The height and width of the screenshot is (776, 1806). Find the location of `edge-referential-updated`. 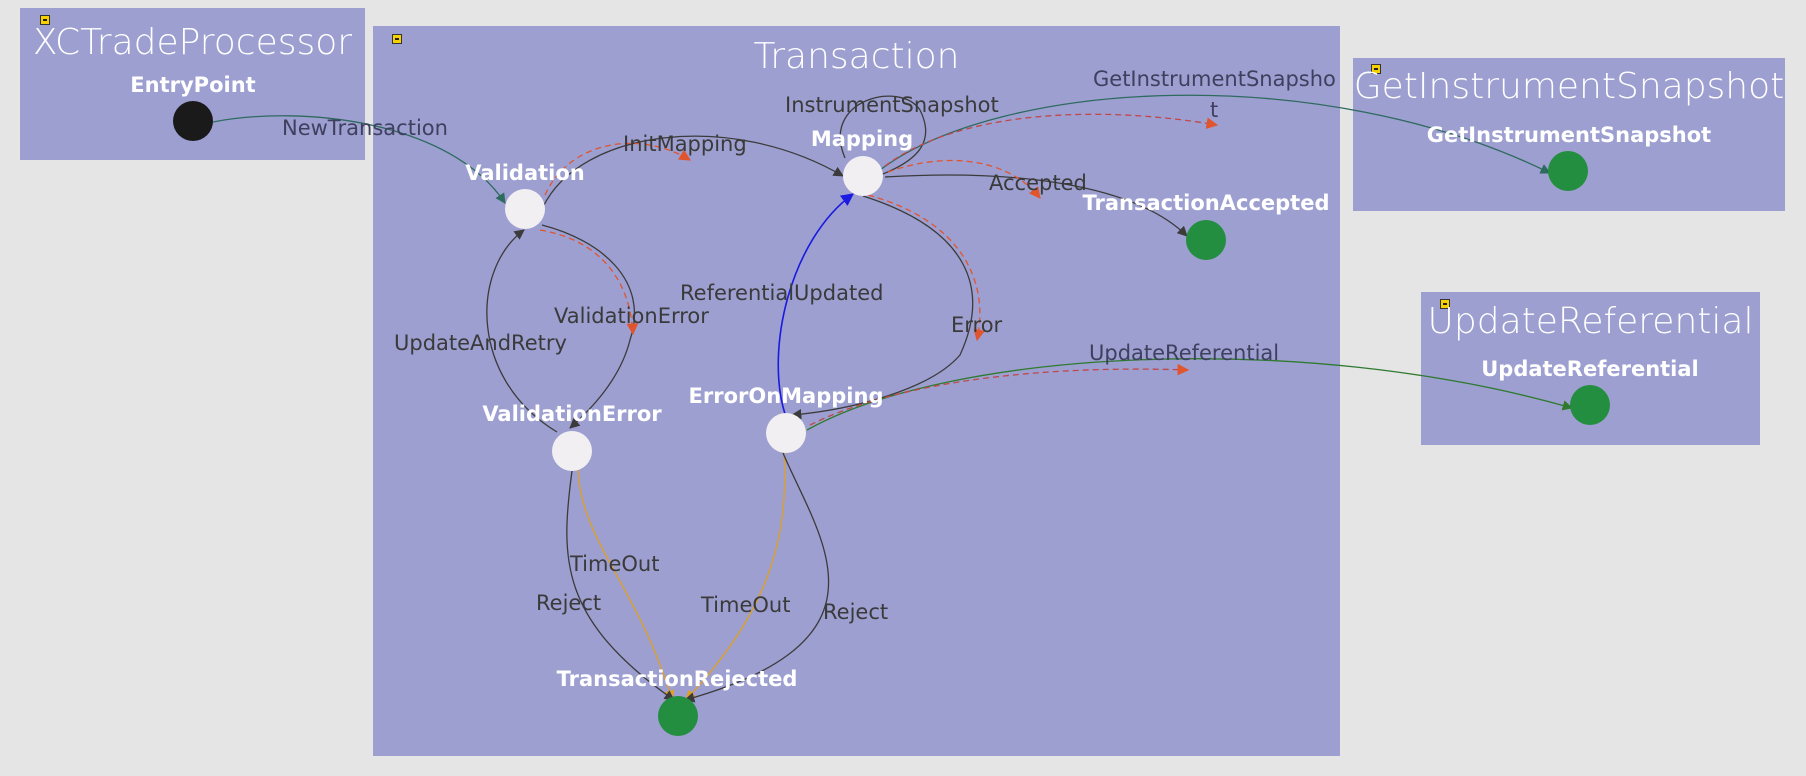

edge-referential-updated is located at coordinates (816, 304).